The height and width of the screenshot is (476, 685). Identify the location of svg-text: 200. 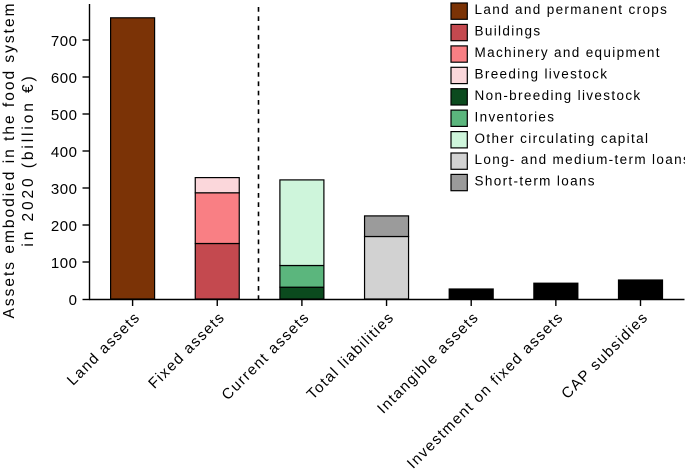
(64, 226).